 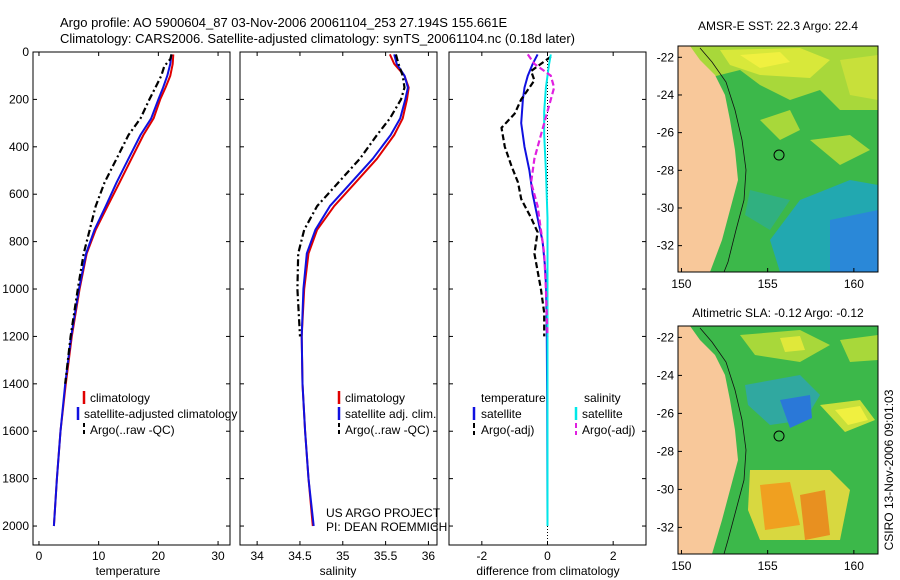 I want to click on series-salinity-argo-adj, so click(x=541, y=195).